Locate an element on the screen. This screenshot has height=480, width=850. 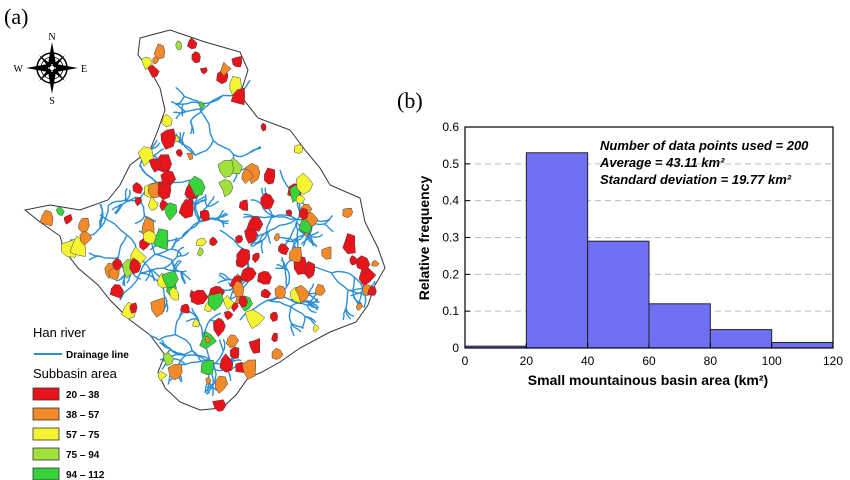
legend-bin-label: 20 – 38 is located at coordinates (83, 395).